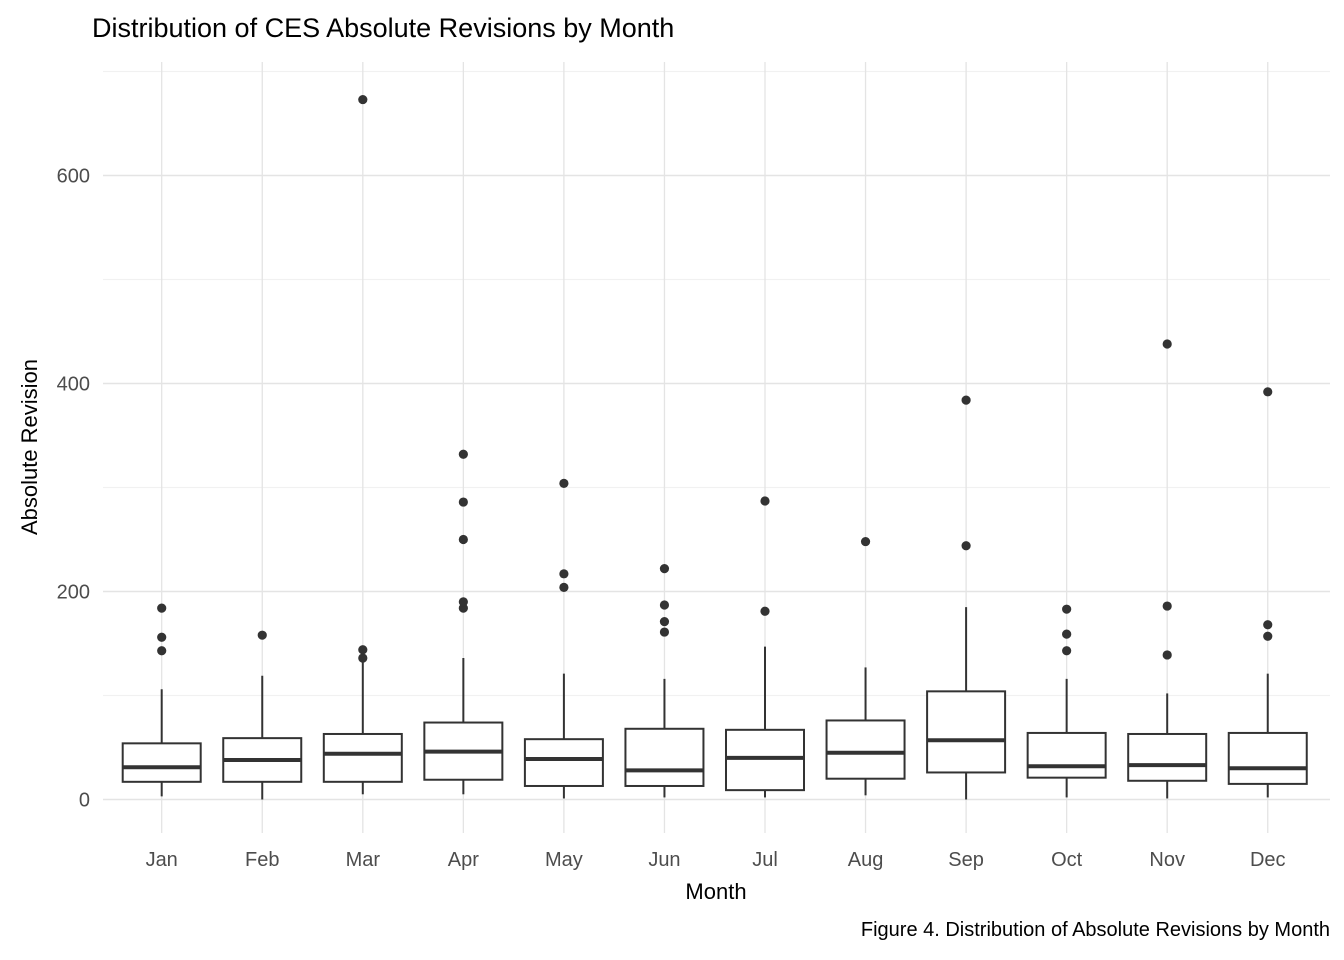 The height and width of the screenshot is (960, 1344). I want to click on boxplot-jan, so click(161, 700).